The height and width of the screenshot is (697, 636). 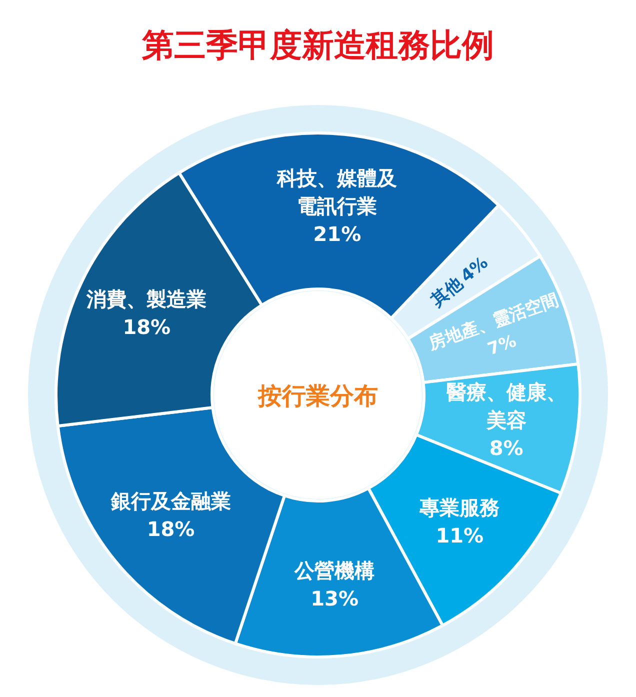 What do you see at coordinates (170, 501) in the screenshot?
I see `slice-label: 銀行及金融業` at bounding box center [170, 501].